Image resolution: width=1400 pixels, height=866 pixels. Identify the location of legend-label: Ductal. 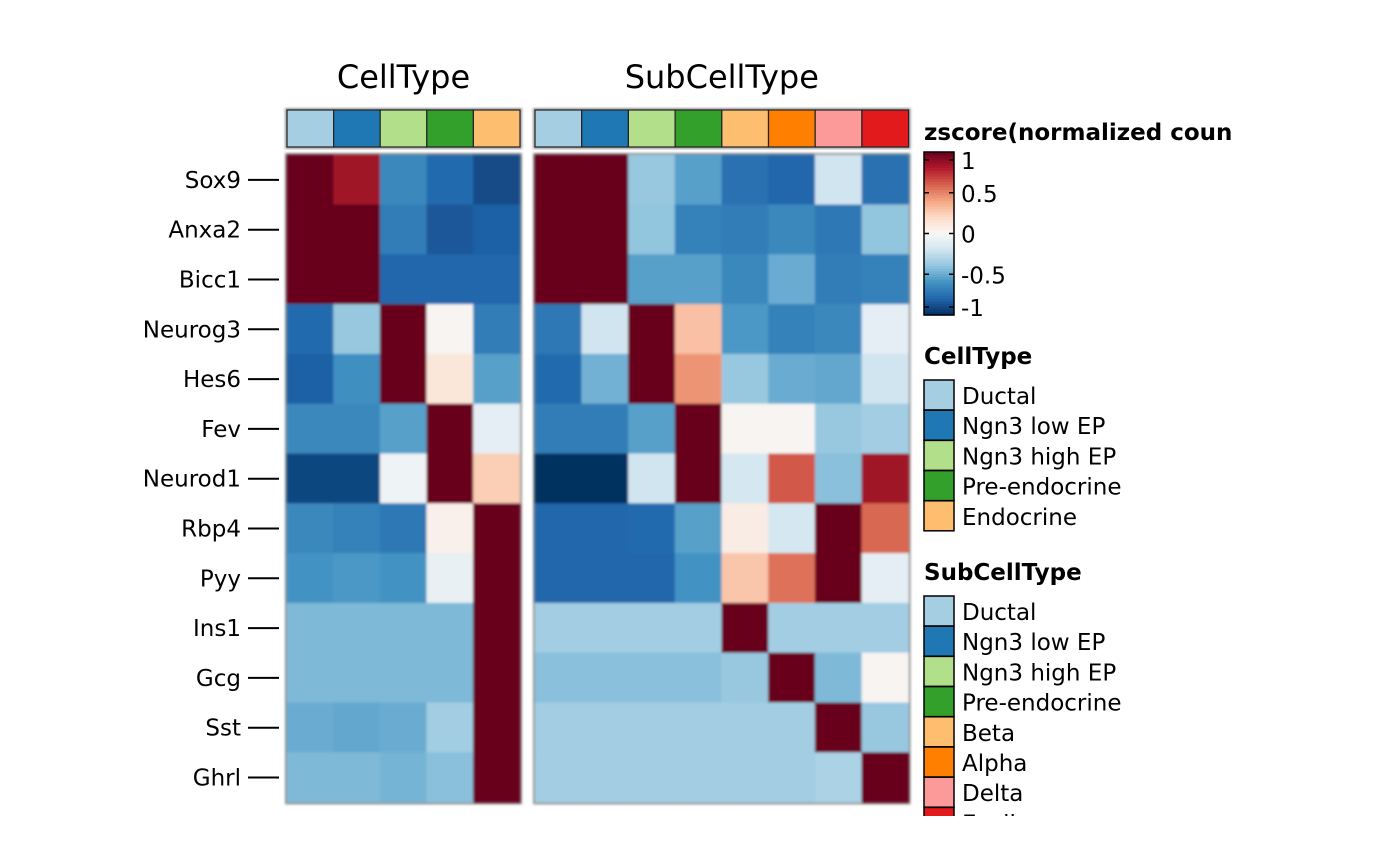
(999, 397).